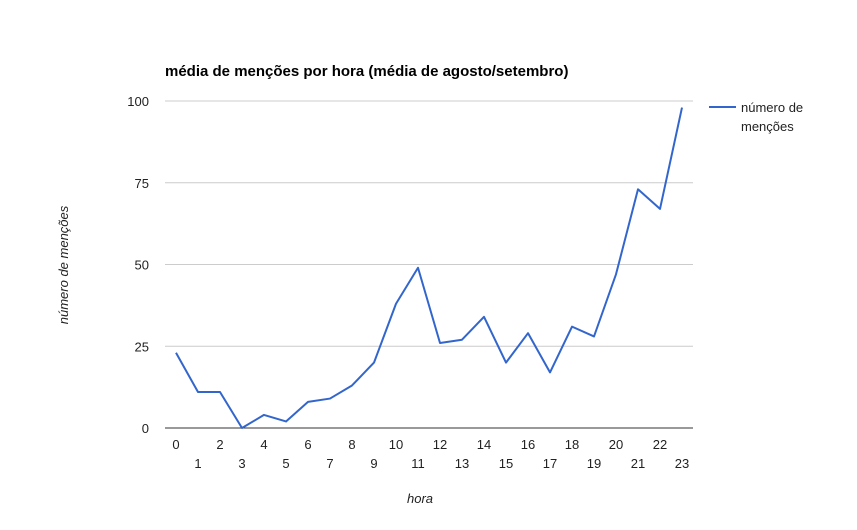  Describe the element at coordinates (351, 444) in the screenshot. I see `x-tick-label-8: 8` at that location.